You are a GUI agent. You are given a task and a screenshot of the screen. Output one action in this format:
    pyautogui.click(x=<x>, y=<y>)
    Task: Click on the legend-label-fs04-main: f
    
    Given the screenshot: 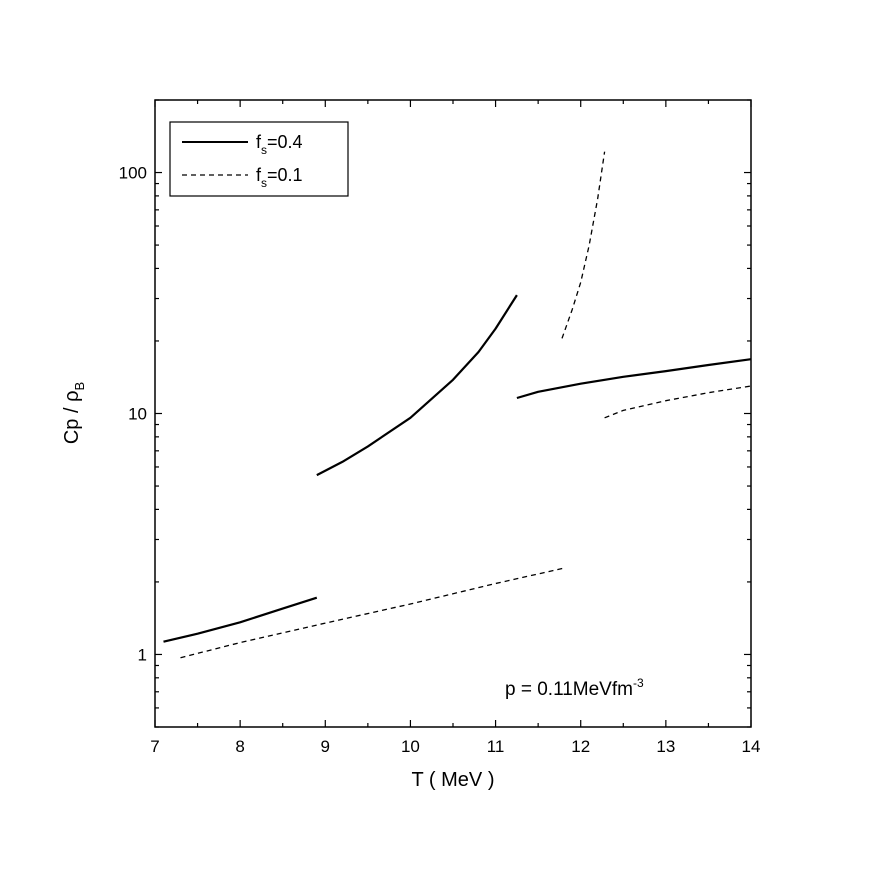 What is the action you would take?
    pyautogui.click(x=259, y=142)
    